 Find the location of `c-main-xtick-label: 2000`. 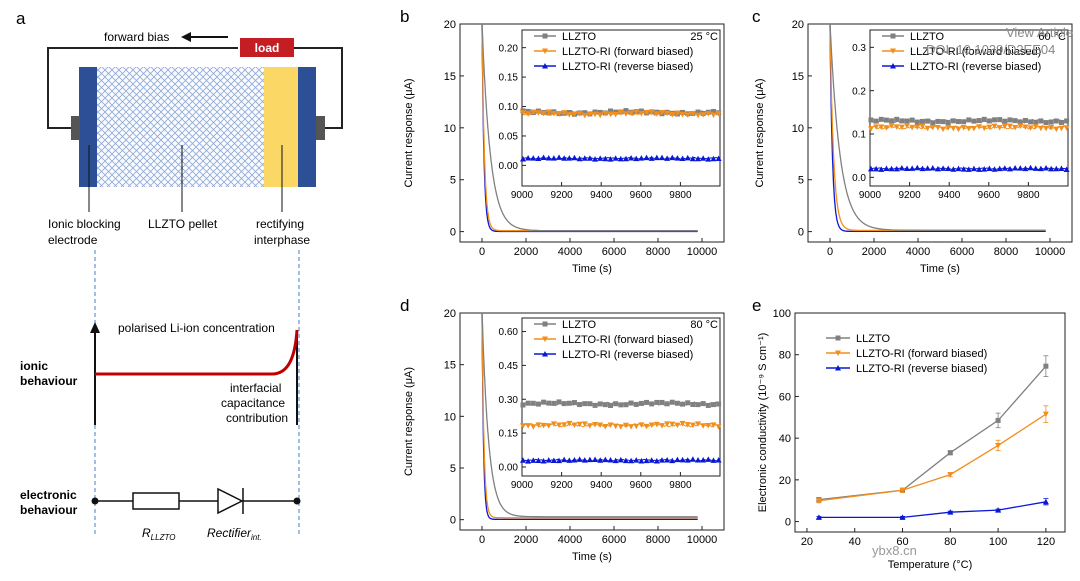

c-main-xtick-label: 2000 is located at coordinates (874, 252).